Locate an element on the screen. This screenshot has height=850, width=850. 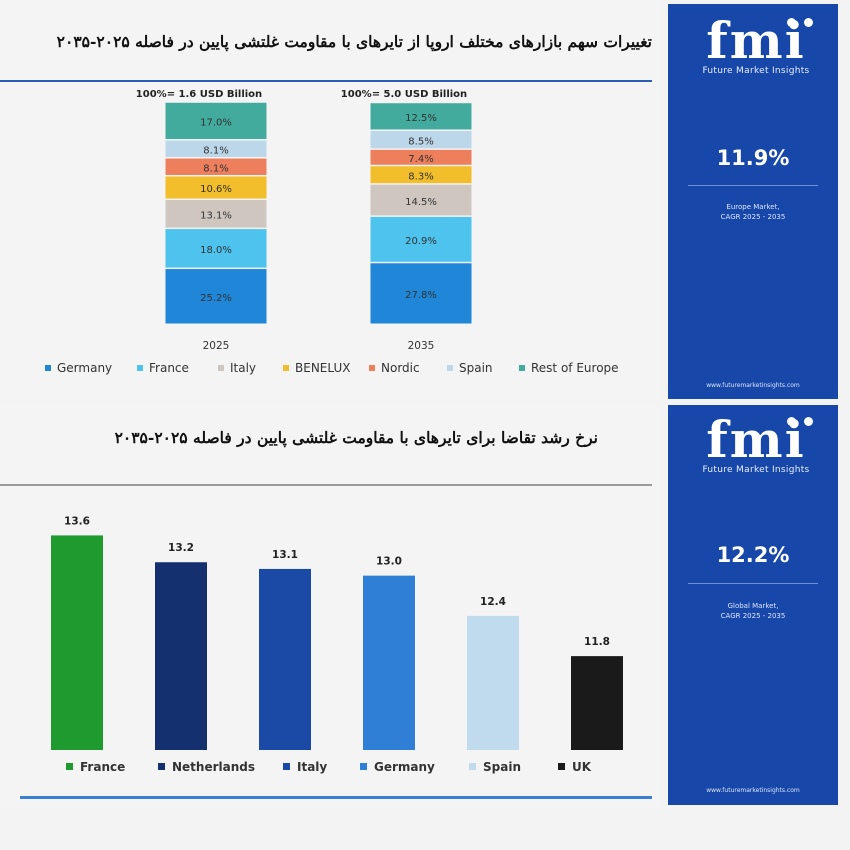
segment-label: 27.8% is located at coordinates (421, 295).